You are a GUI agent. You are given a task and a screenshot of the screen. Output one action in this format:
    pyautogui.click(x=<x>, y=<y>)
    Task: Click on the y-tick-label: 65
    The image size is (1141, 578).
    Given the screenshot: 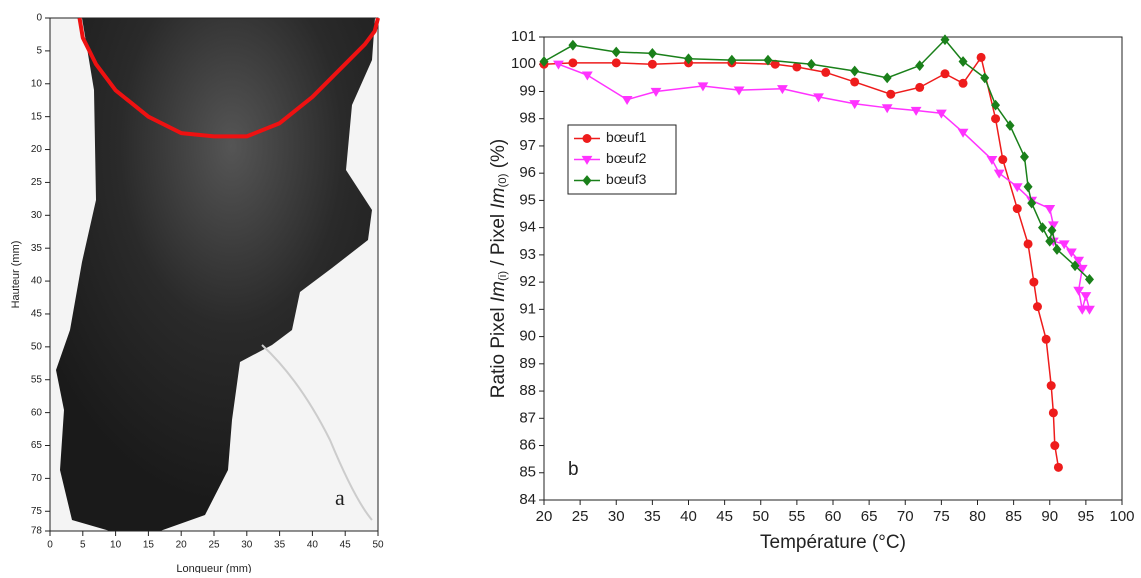 What is the action you would take?
    pyautogui.click(x=37, y=445)
    